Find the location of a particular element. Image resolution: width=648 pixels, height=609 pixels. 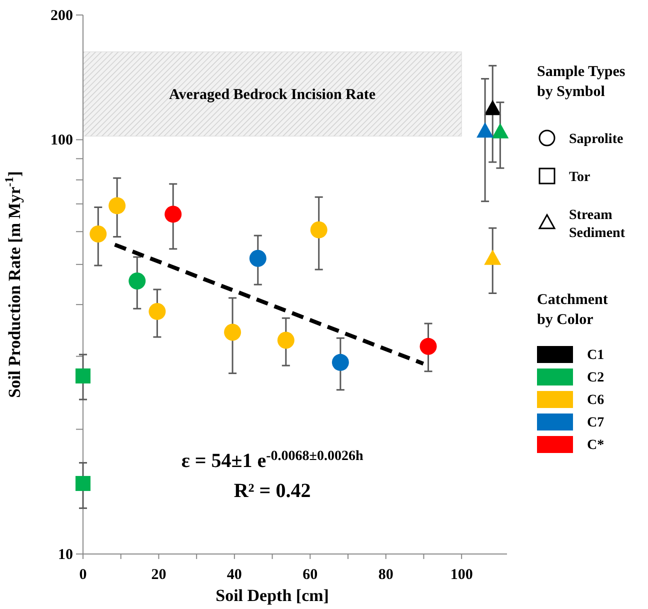

text: Saprolite is located at coordinates (596, 139).